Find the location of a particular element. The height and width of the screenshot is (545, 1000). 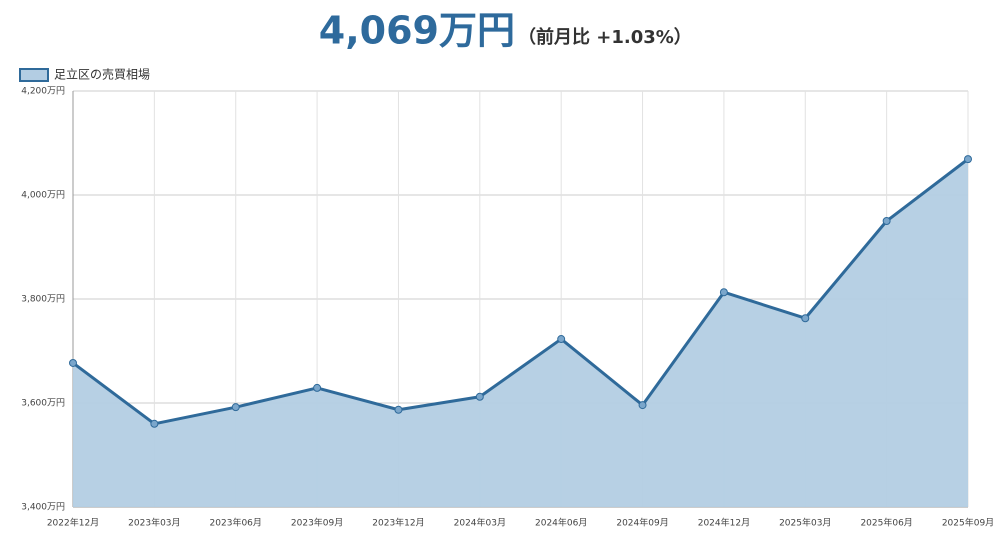

y-tick-label: 3,400万円 is located at coordinates (43, 507).